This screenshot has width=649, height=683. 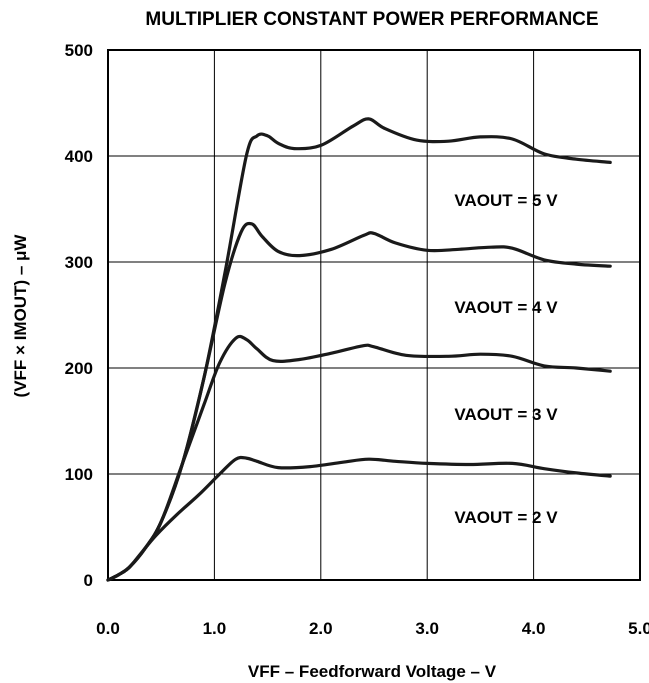 I want to click on x-tick-label: 5.0, so click(x=638, y=628).